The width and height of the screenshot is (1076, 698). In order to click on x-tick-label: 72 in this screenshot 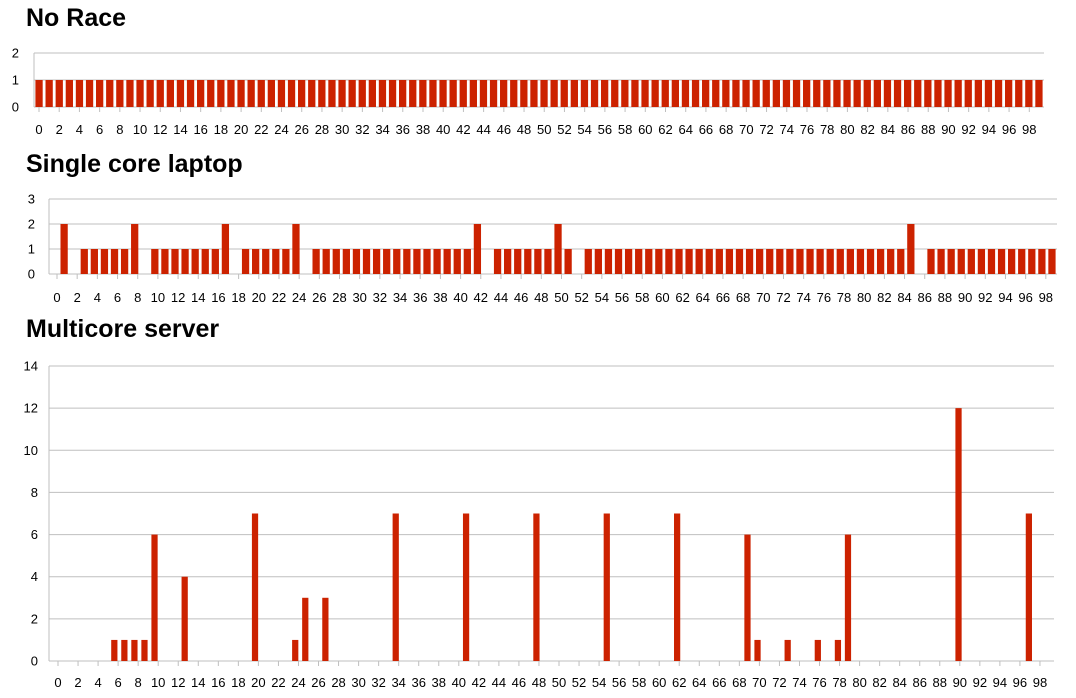, I will do `click(779, 682)`.